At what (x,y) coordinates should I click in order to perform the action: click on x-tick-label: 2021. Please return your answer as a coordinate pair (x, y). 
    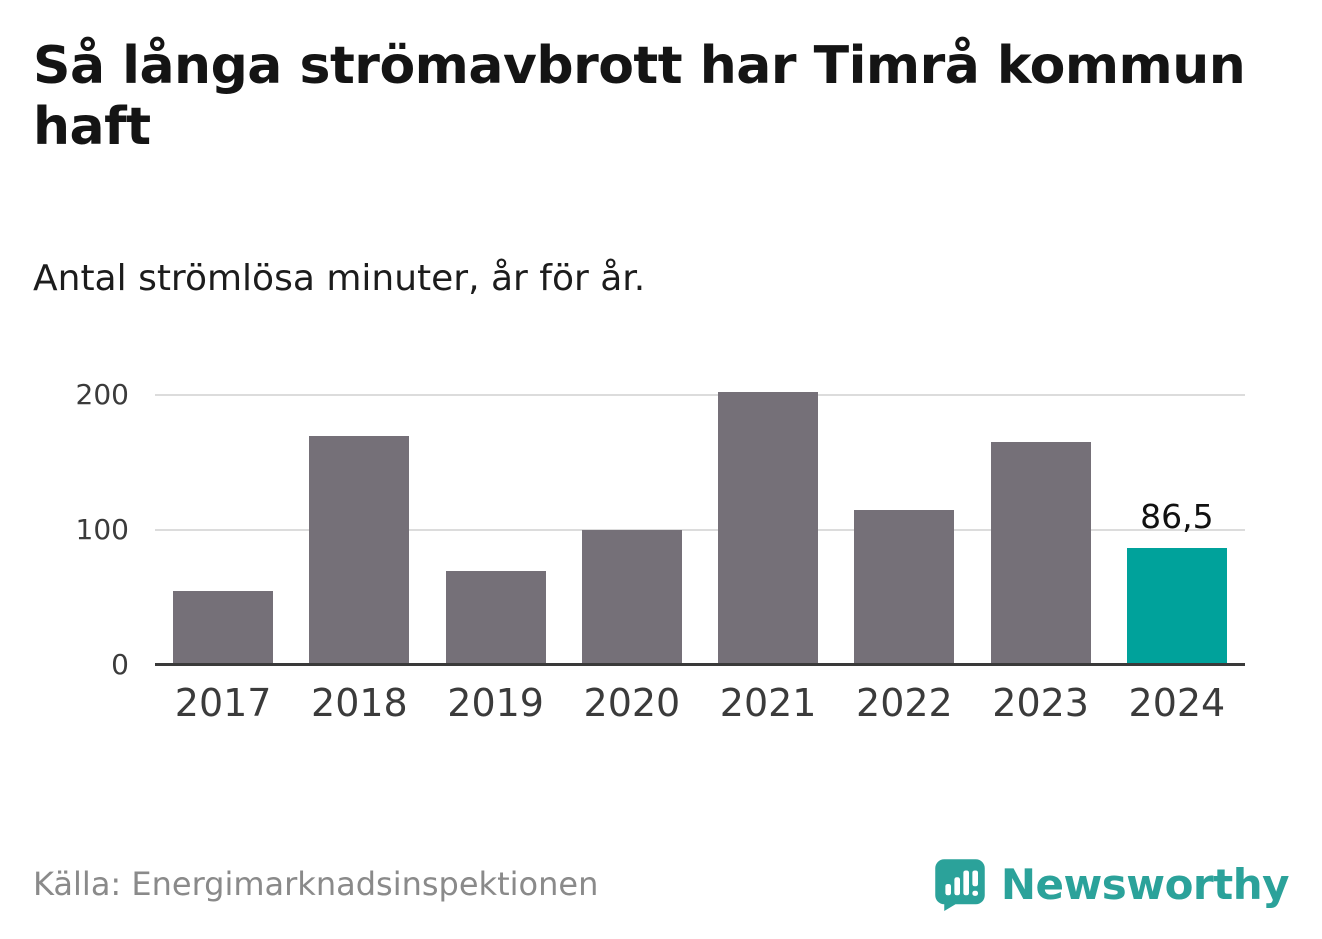
    Looking at the image, I should click on (768, 703).